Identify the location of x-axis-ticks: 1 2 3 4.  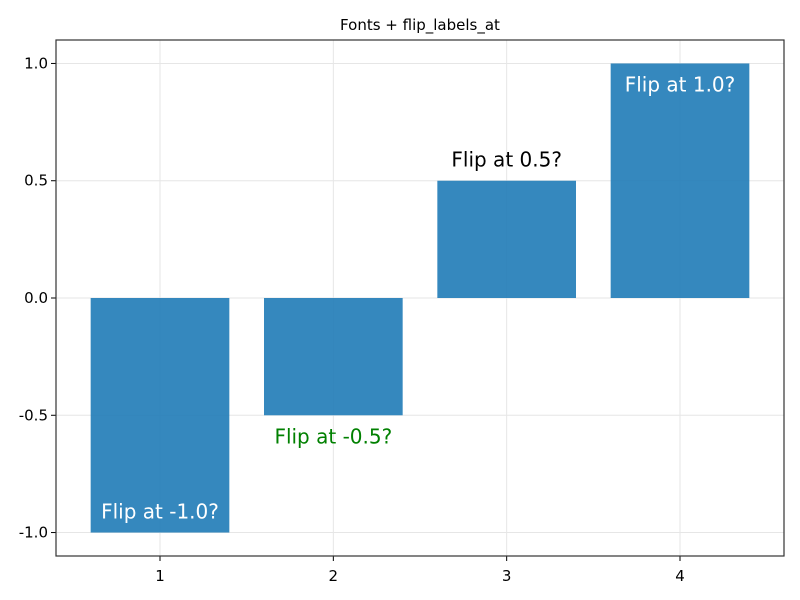
(420, 570).